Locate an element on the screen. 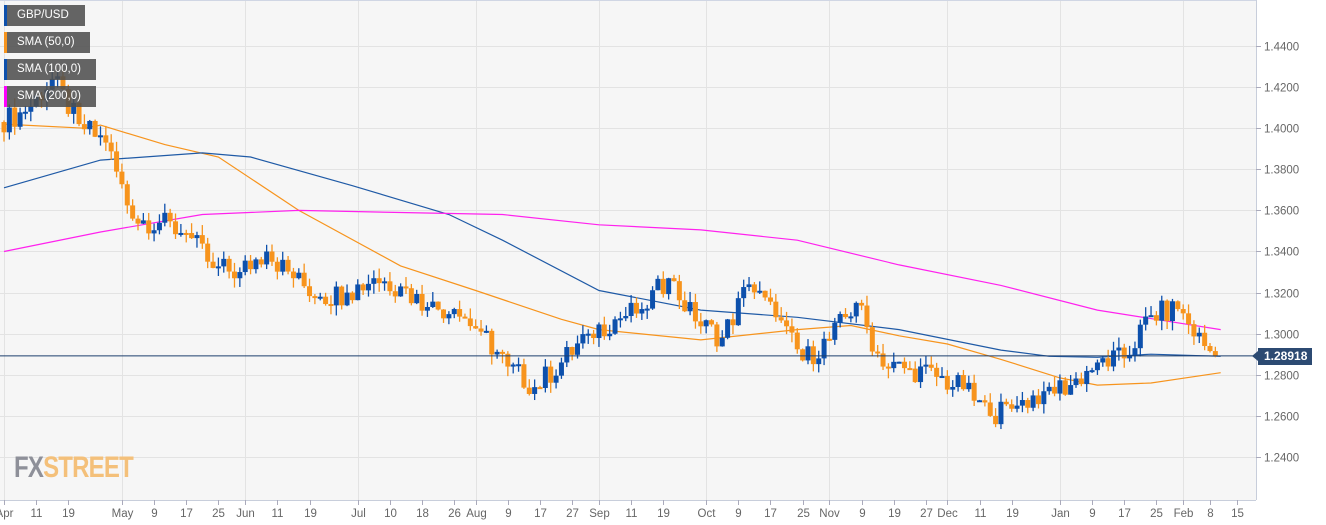  x-tick-label: 15 is located at coordinates (1237, 514).